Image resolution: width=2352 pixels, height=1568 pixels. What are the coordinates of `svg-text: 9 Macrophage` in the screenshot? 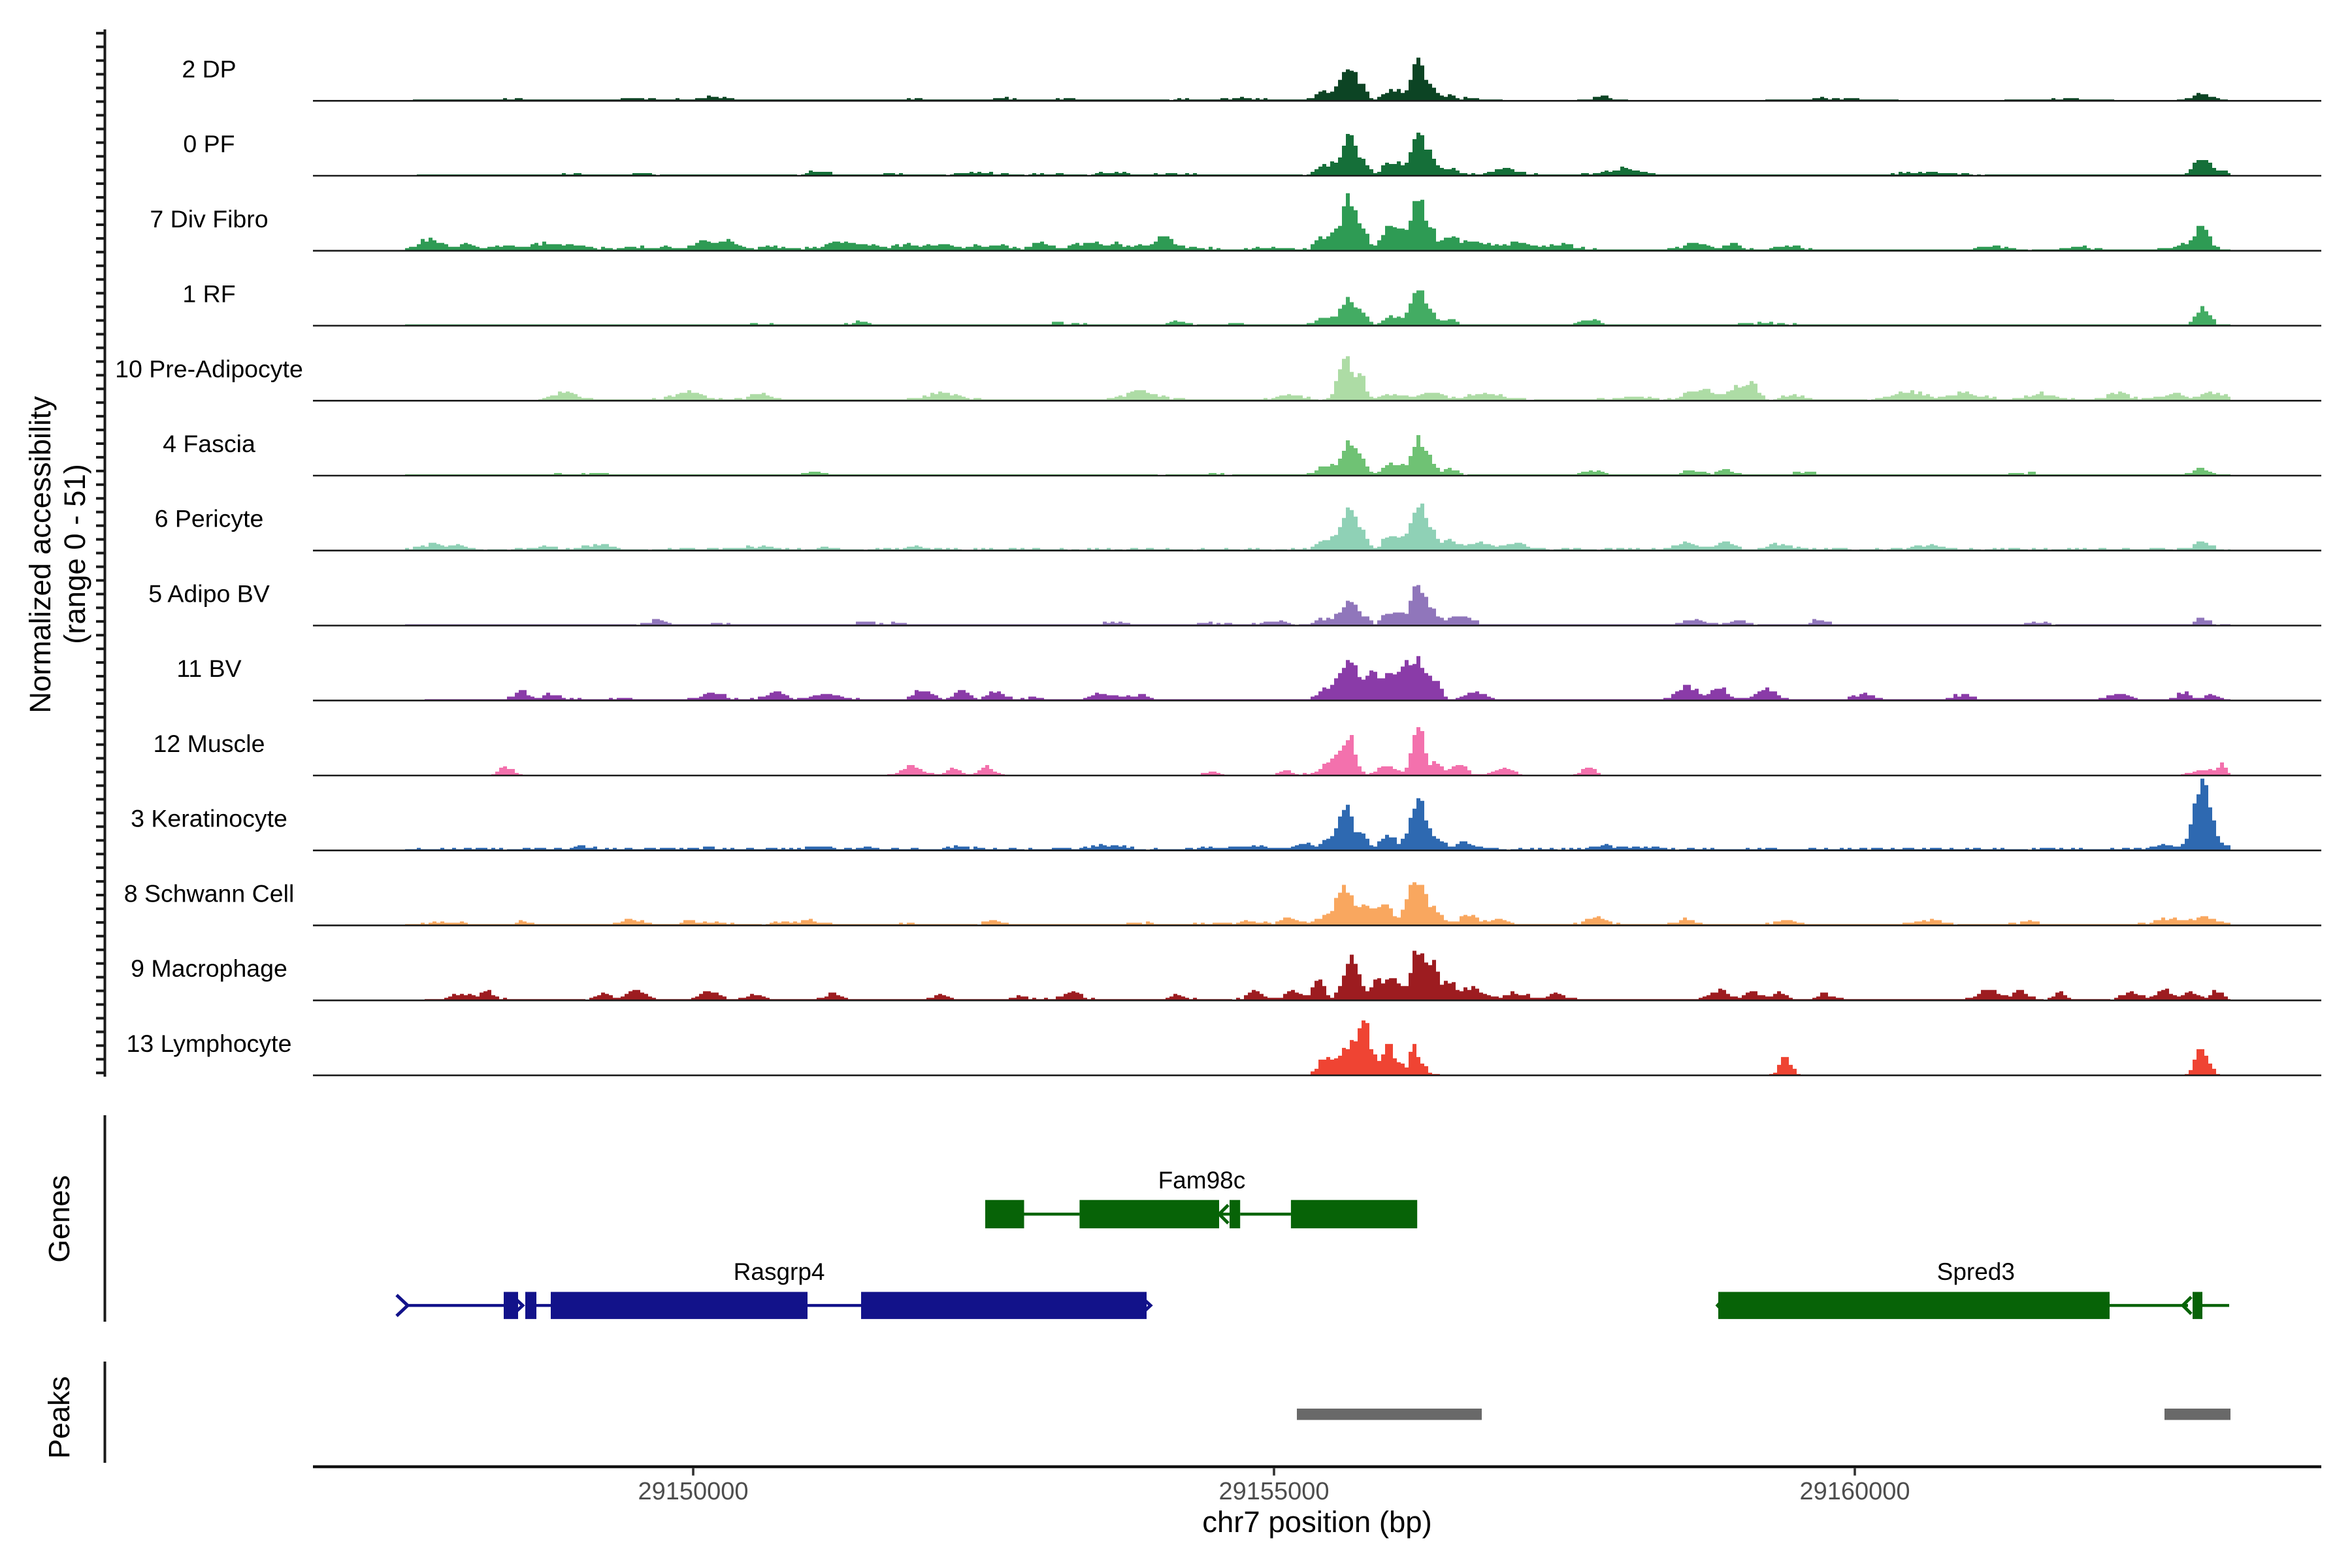 It's located at (209, 968).